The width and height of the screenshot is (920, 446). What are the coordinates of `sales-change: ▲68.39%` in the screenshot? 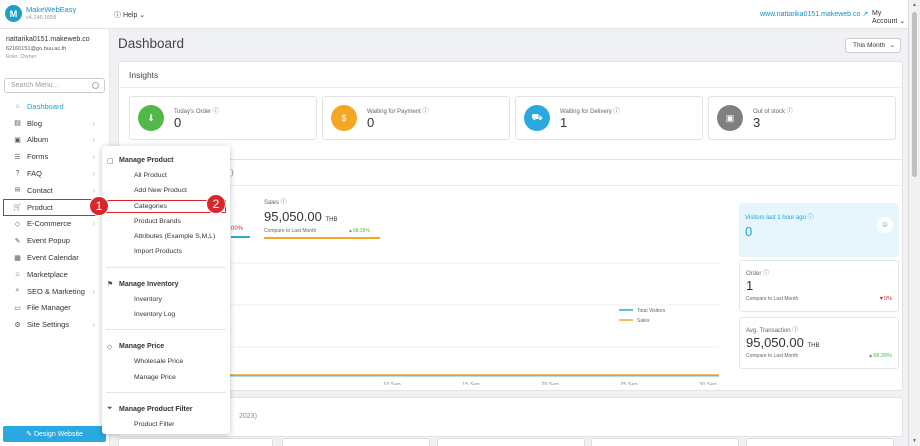 It's located at (359, 231).